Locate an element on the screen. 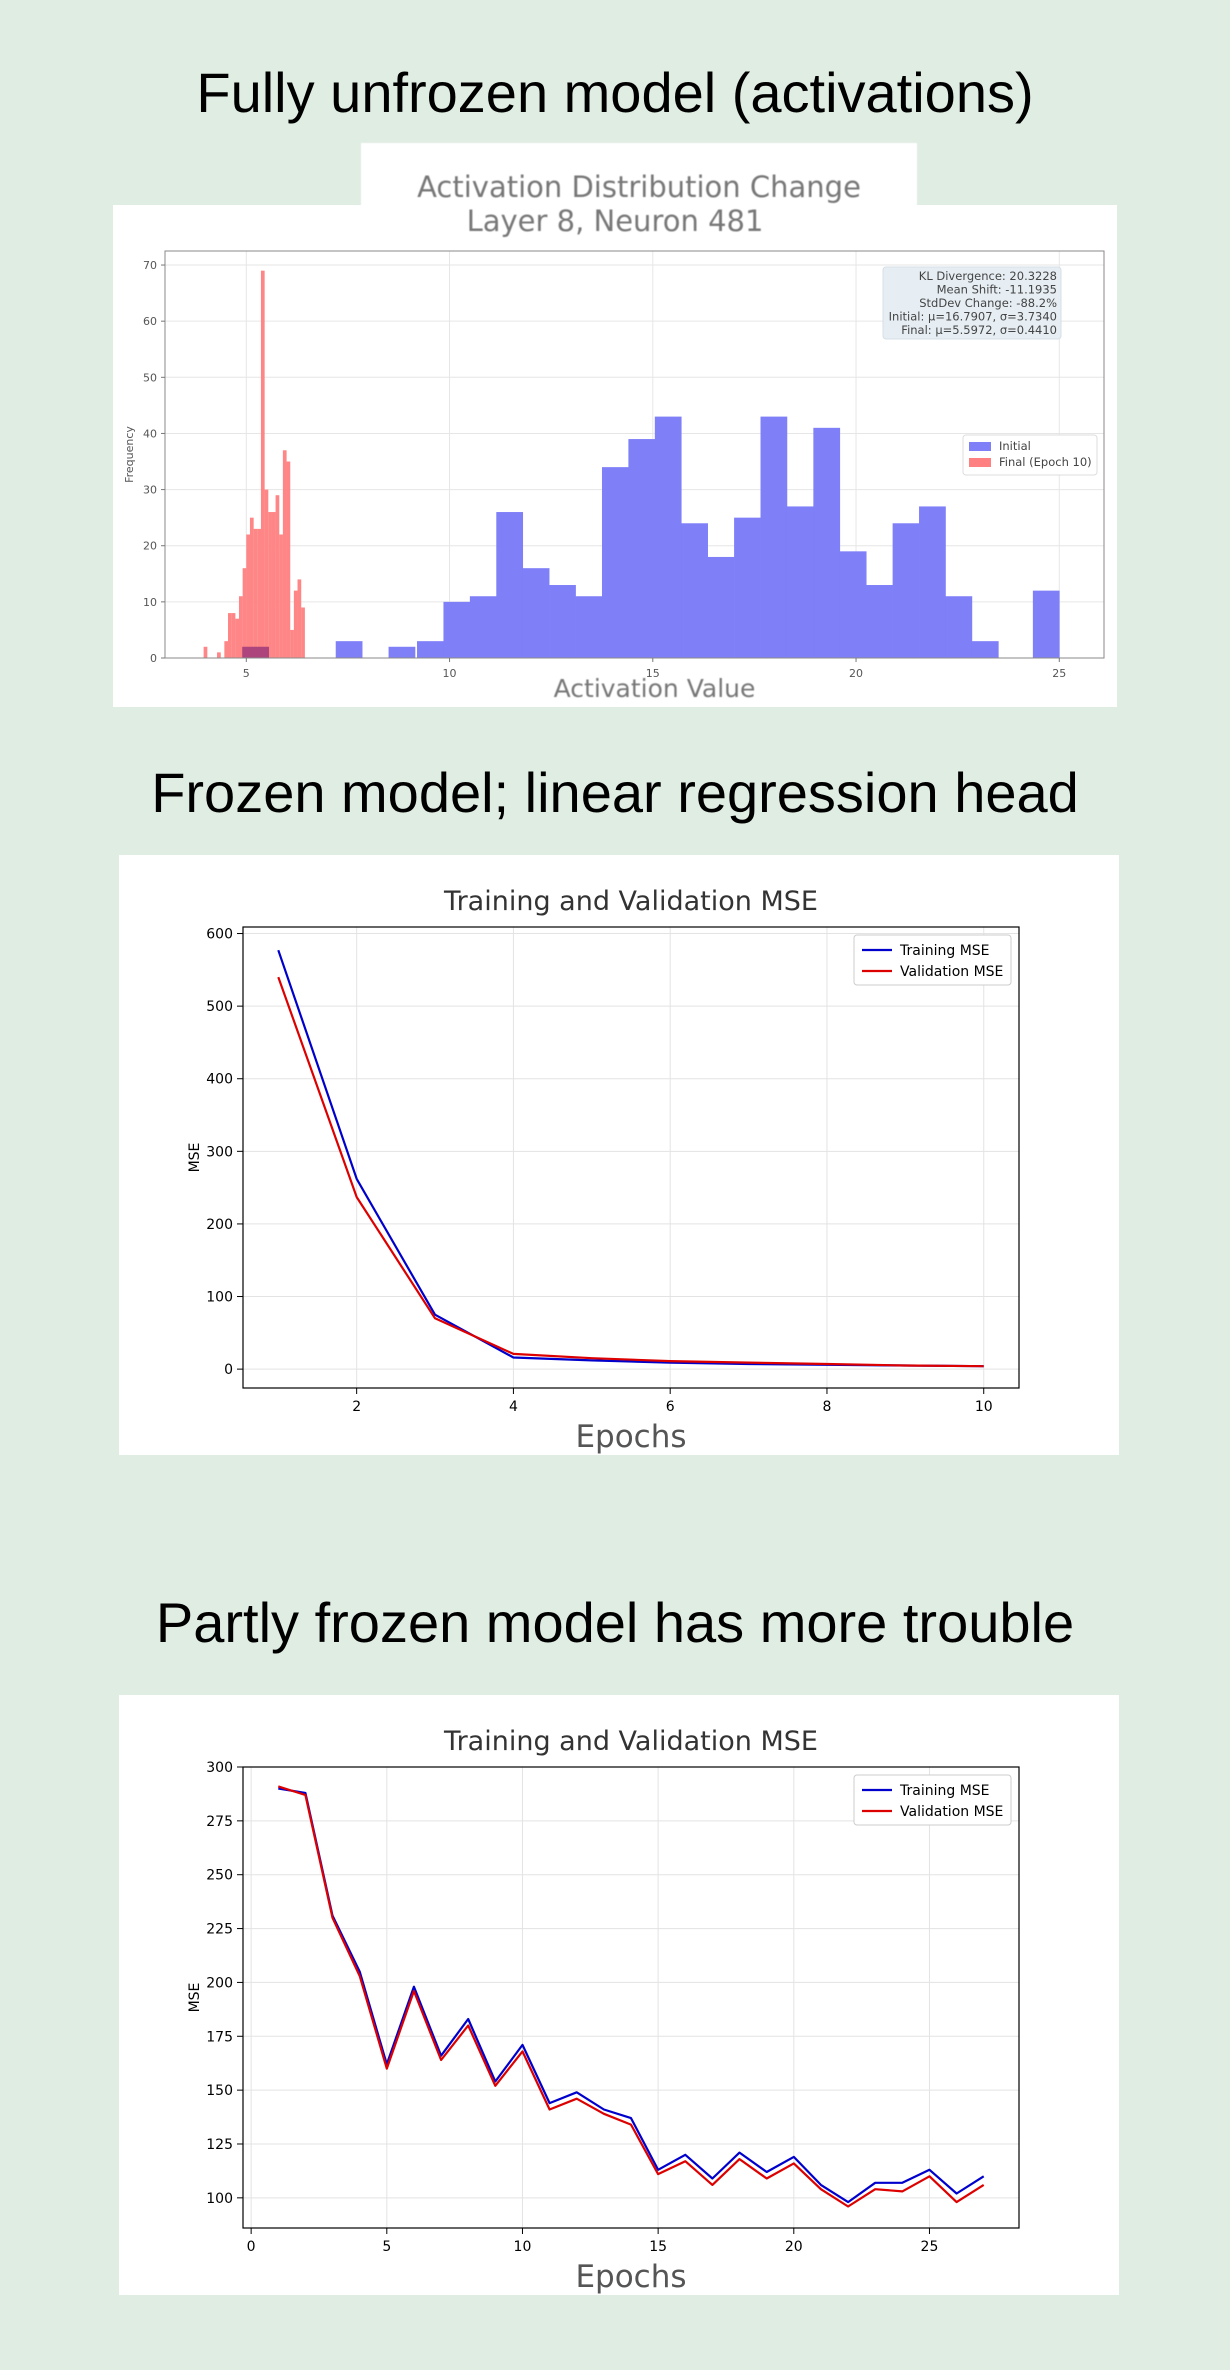 This screenshot has width=1230, height=2370. stats-line: Final: μ=5.5972, σ=0.4410 is located at coordinates (979, 330).